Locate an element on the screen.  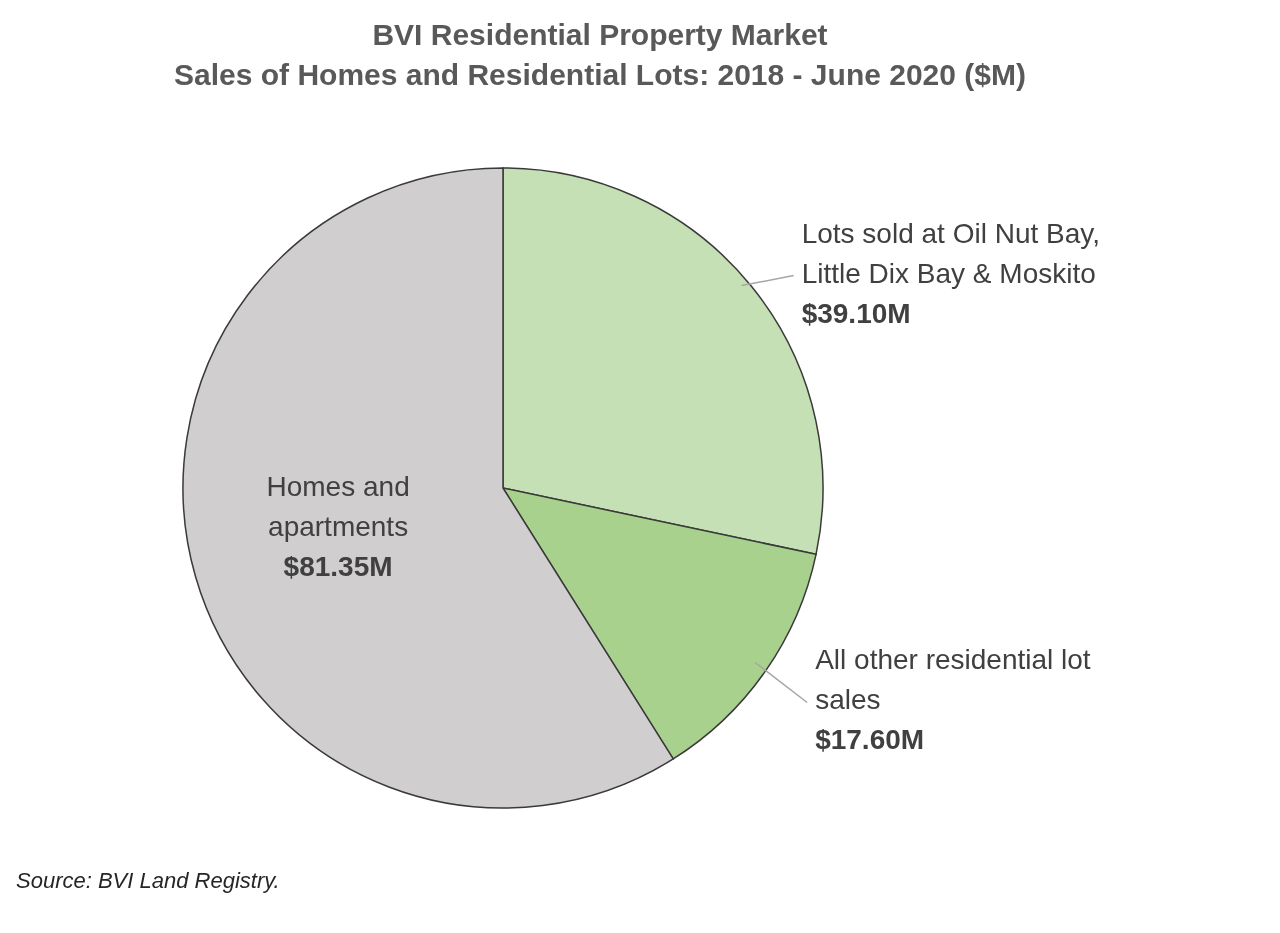
category-label: All other residential lot sales is located at coordinates (953, 680).